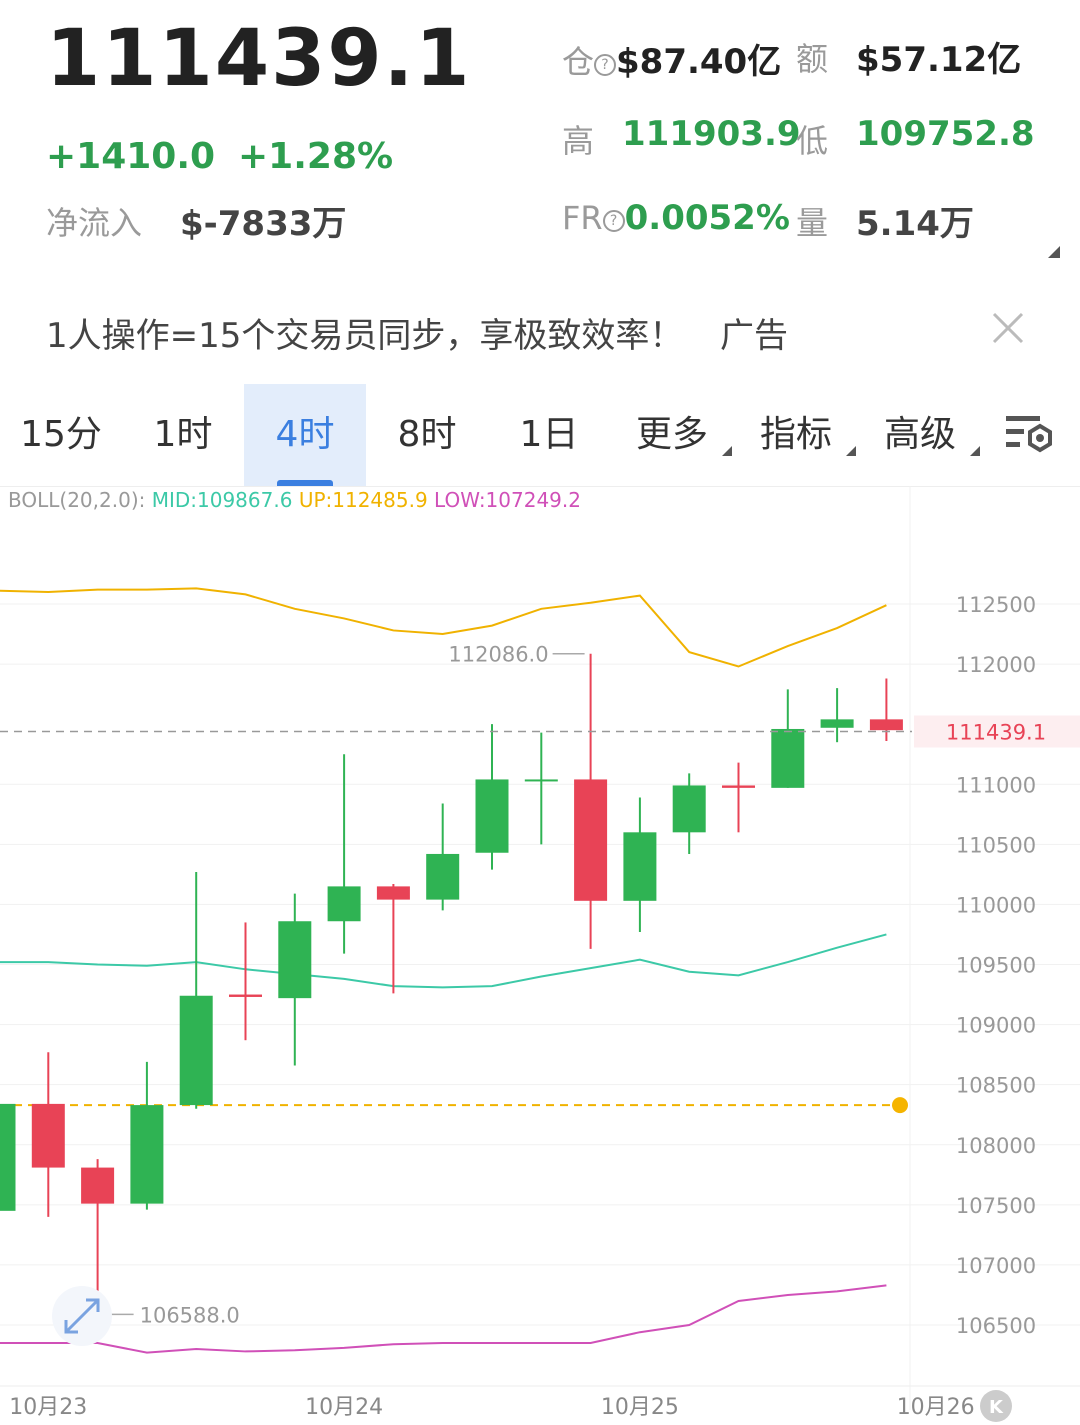 Image resolution: width=1080 pixels, height=1425 pixels. What do you see at coordinates (1008, 328) in the screenshot?
I see `close-icon` at bounding box center [1008, 328].